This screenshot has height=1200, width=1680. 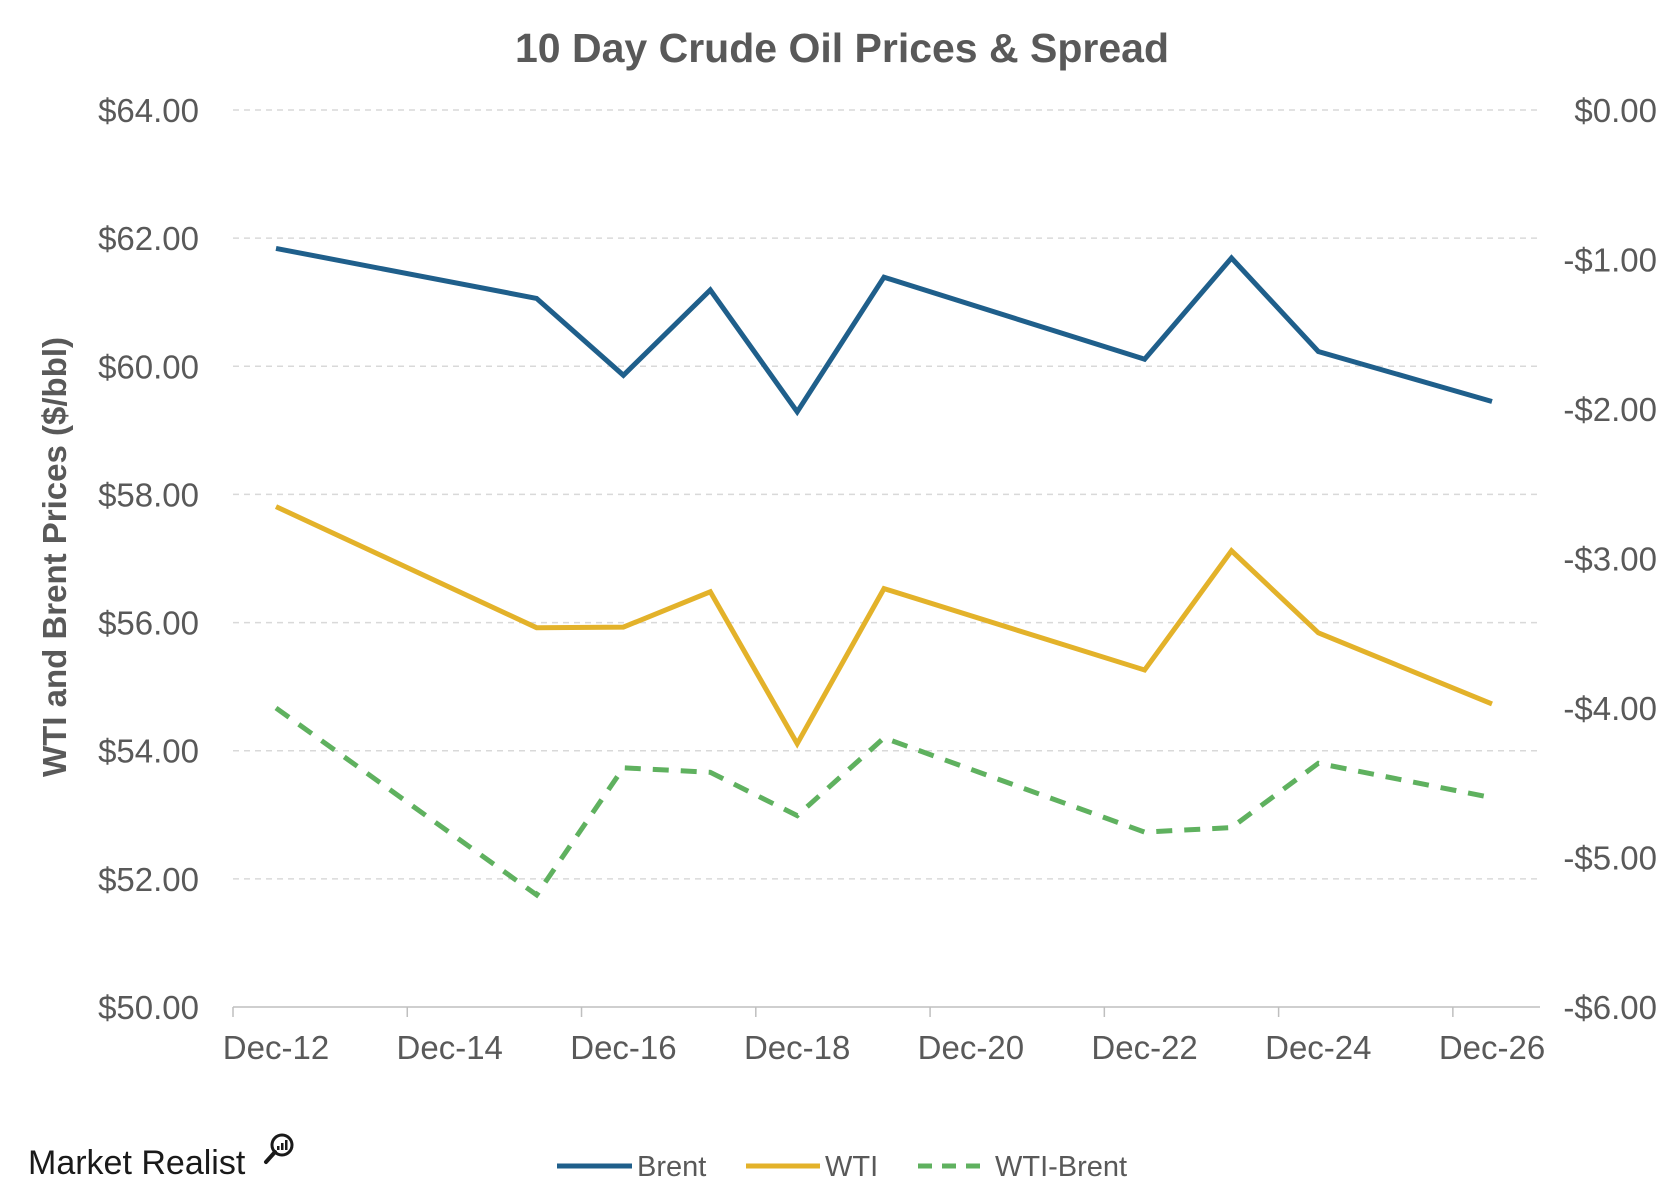 I want to click on chart-title: 10 Day Crude Oil Prices & Spread, so click(x=842, y=48).